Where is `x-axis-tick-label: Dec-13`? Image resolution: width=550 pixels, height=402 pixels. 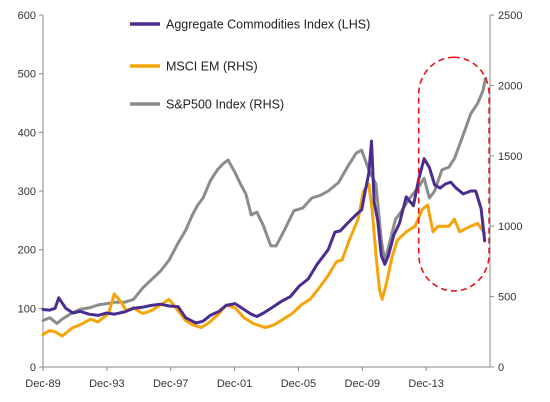
x-axis-tick-label: Dec-13 is located at coordinates (425, 384).